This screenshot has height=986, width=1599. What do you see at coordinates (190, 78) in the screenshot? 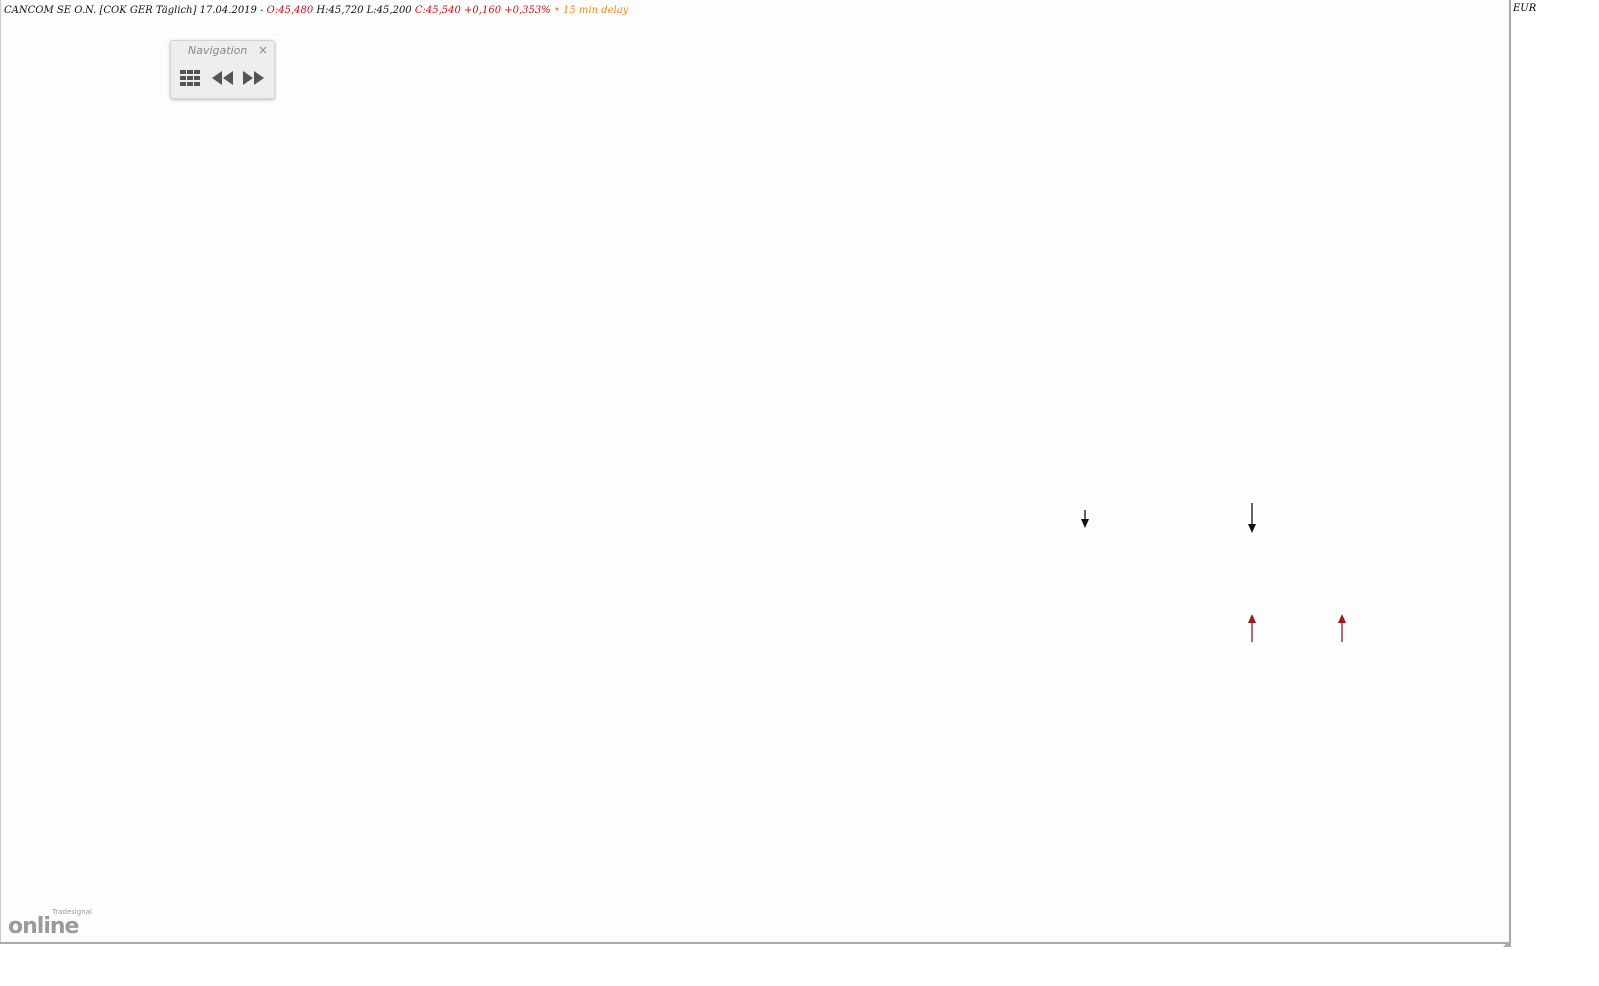
I see `grid-button` at bounding box center [190, 78].